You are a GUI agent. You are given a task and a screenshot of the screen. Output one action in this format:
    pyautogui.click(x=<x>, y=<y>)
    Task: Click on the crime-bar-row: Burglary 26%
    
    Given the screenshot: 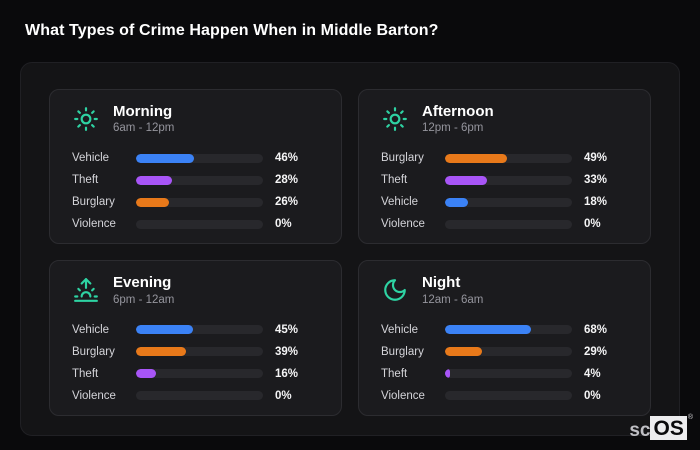 What is the action you would take?
    pyautogui.click(x=195, y=202)
    